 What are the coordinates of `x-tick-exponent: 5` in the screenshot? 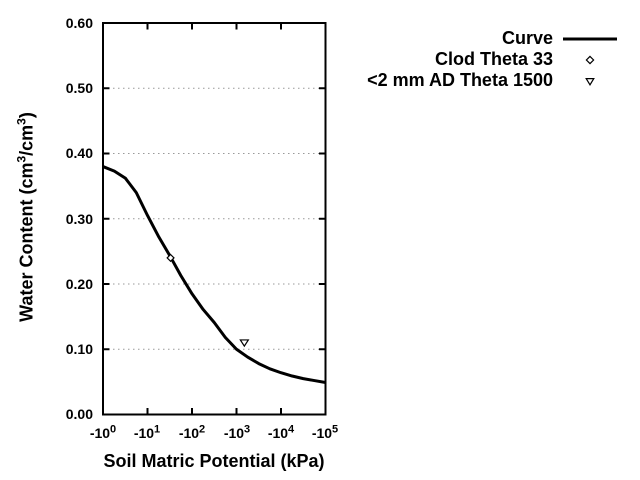 It's located at (335, 429).